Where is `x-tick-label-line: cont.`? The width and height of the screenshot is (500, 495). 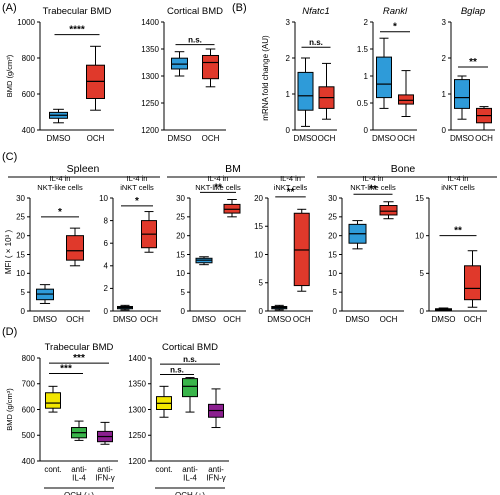 x-tick-label-line: cont. is located at coordinates (52, 469).